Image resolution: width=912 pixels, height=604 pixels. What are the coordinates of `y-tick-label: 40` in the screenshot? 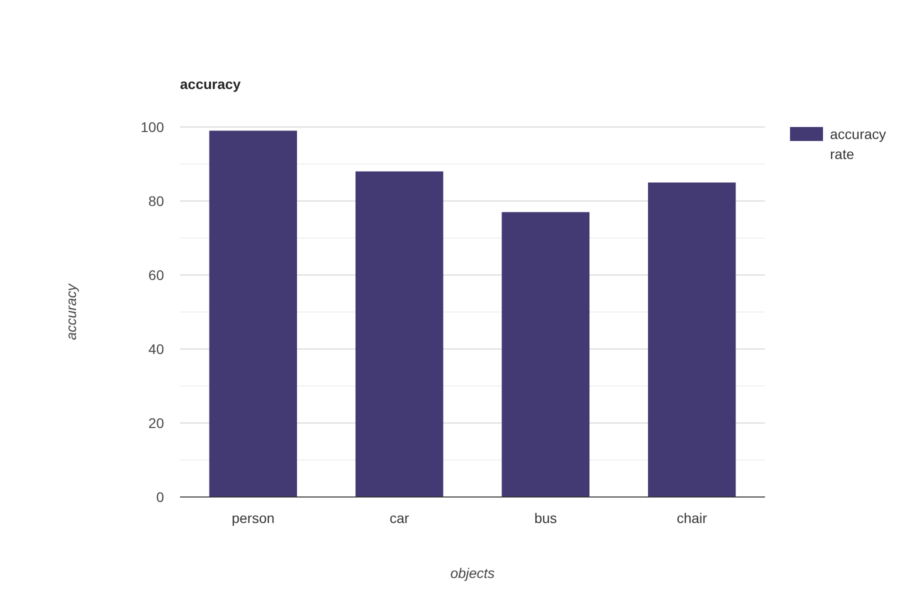 It's located at (156, 348).